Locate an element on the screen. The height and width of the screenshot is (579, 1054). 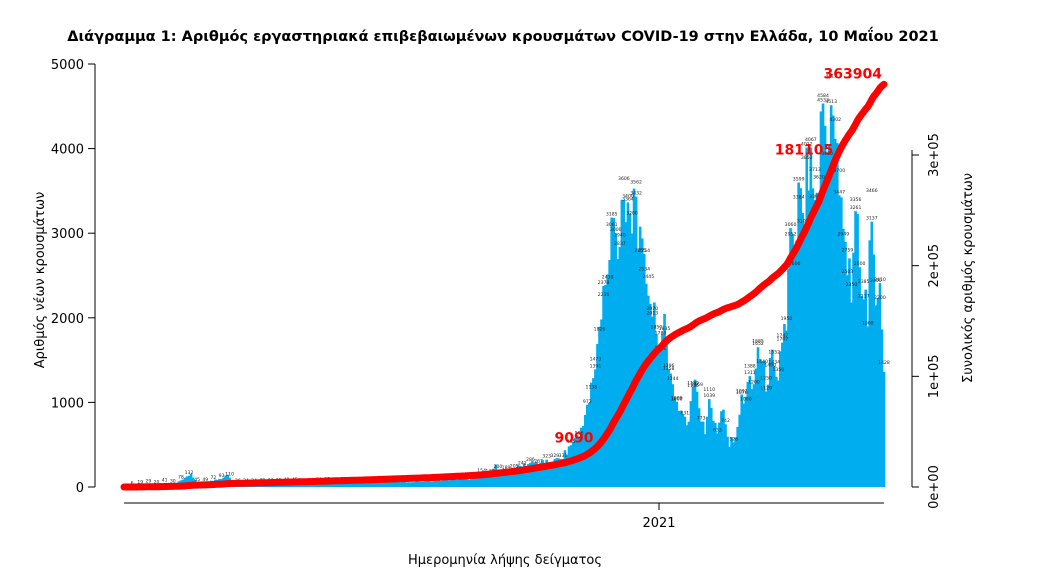
bar-data-label: 3061 is located at coordinates (612, 225).